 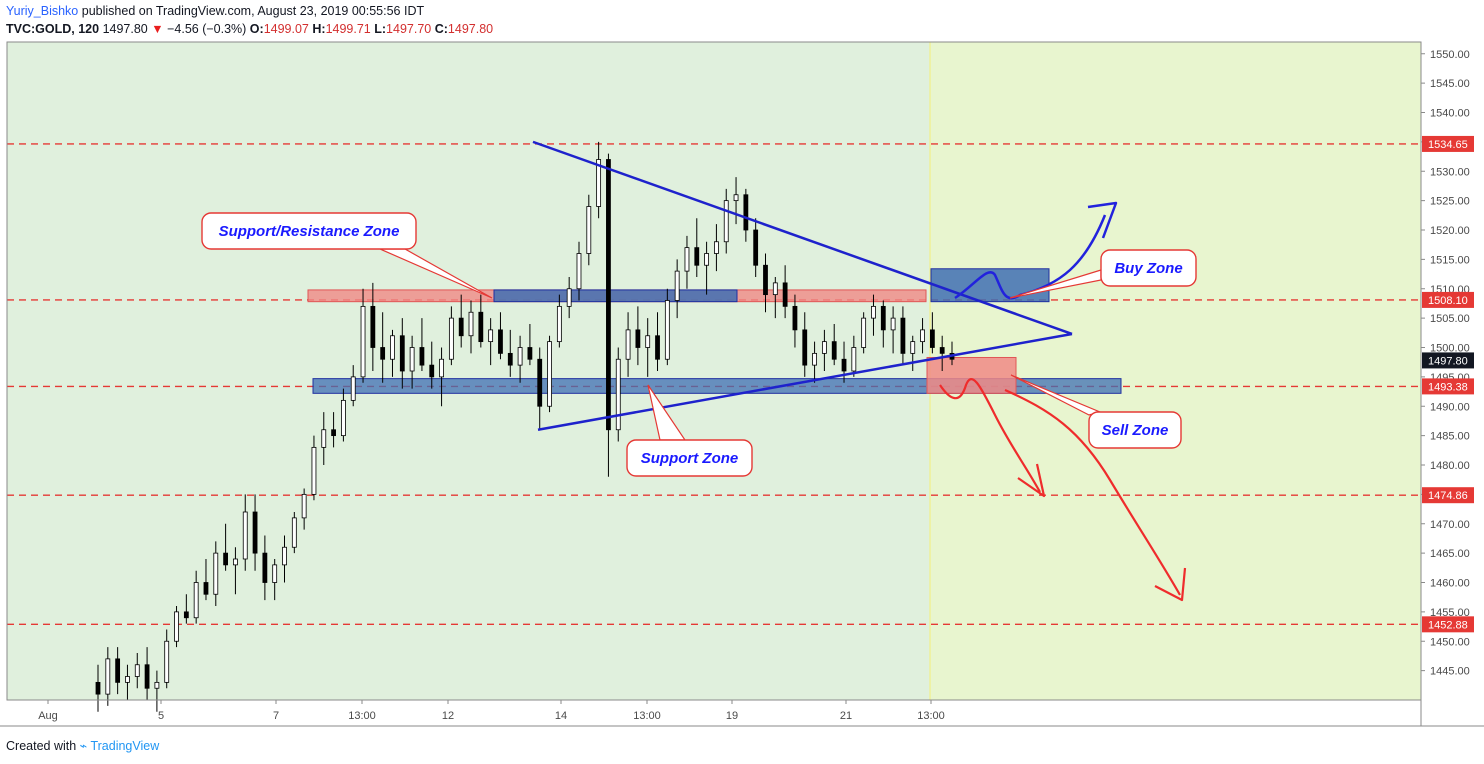 What do you see at coordinates (276, 716) in the screenshot?
I see `time-tick-label: 7` at bounding box center [276, 716].